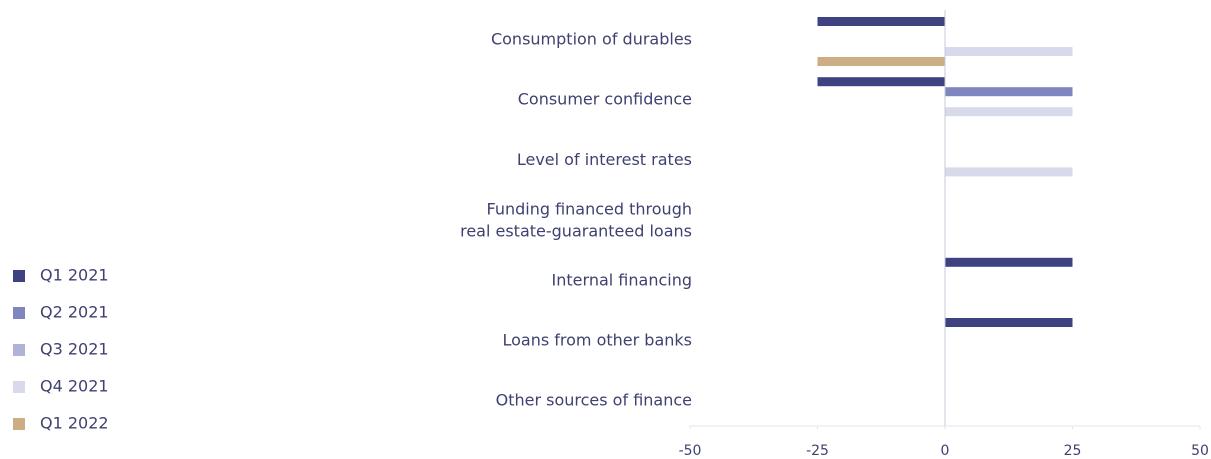 The height and width of the screenshot is (459, 1211). What do you see at coordinates (690, 451) in the screenshot?
I see `x-tick-label: -50` at bounding box center [690, 451].